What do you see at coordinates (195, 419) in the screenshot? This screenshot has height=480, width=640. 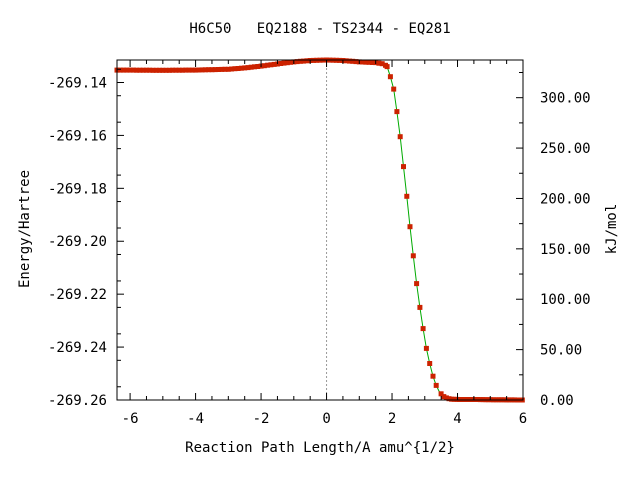 I see `x-tick-label: -4` at bounding box center [195, 419].